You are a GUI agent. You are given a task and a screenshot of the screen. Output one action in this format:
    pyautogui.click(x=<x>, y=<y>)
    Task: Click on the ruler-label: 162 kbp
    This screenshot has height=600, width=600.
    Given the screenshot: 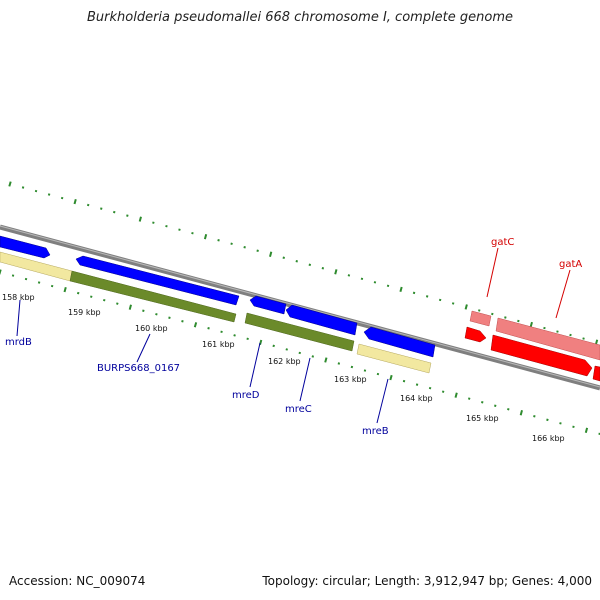 What is the action you would take?
    pyautogui.click(x=284, y=361)
    